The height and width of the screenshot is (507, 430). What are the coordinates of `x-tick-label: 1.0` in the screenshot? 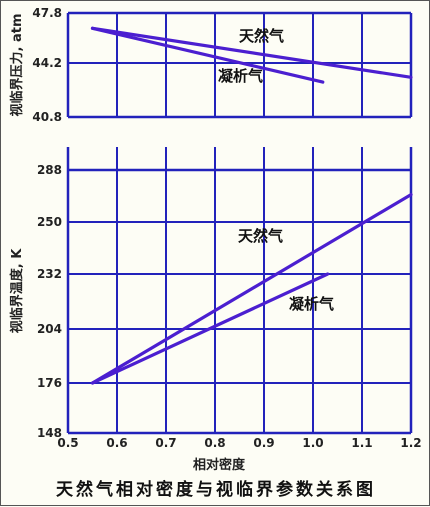 It's located at (312, 443).